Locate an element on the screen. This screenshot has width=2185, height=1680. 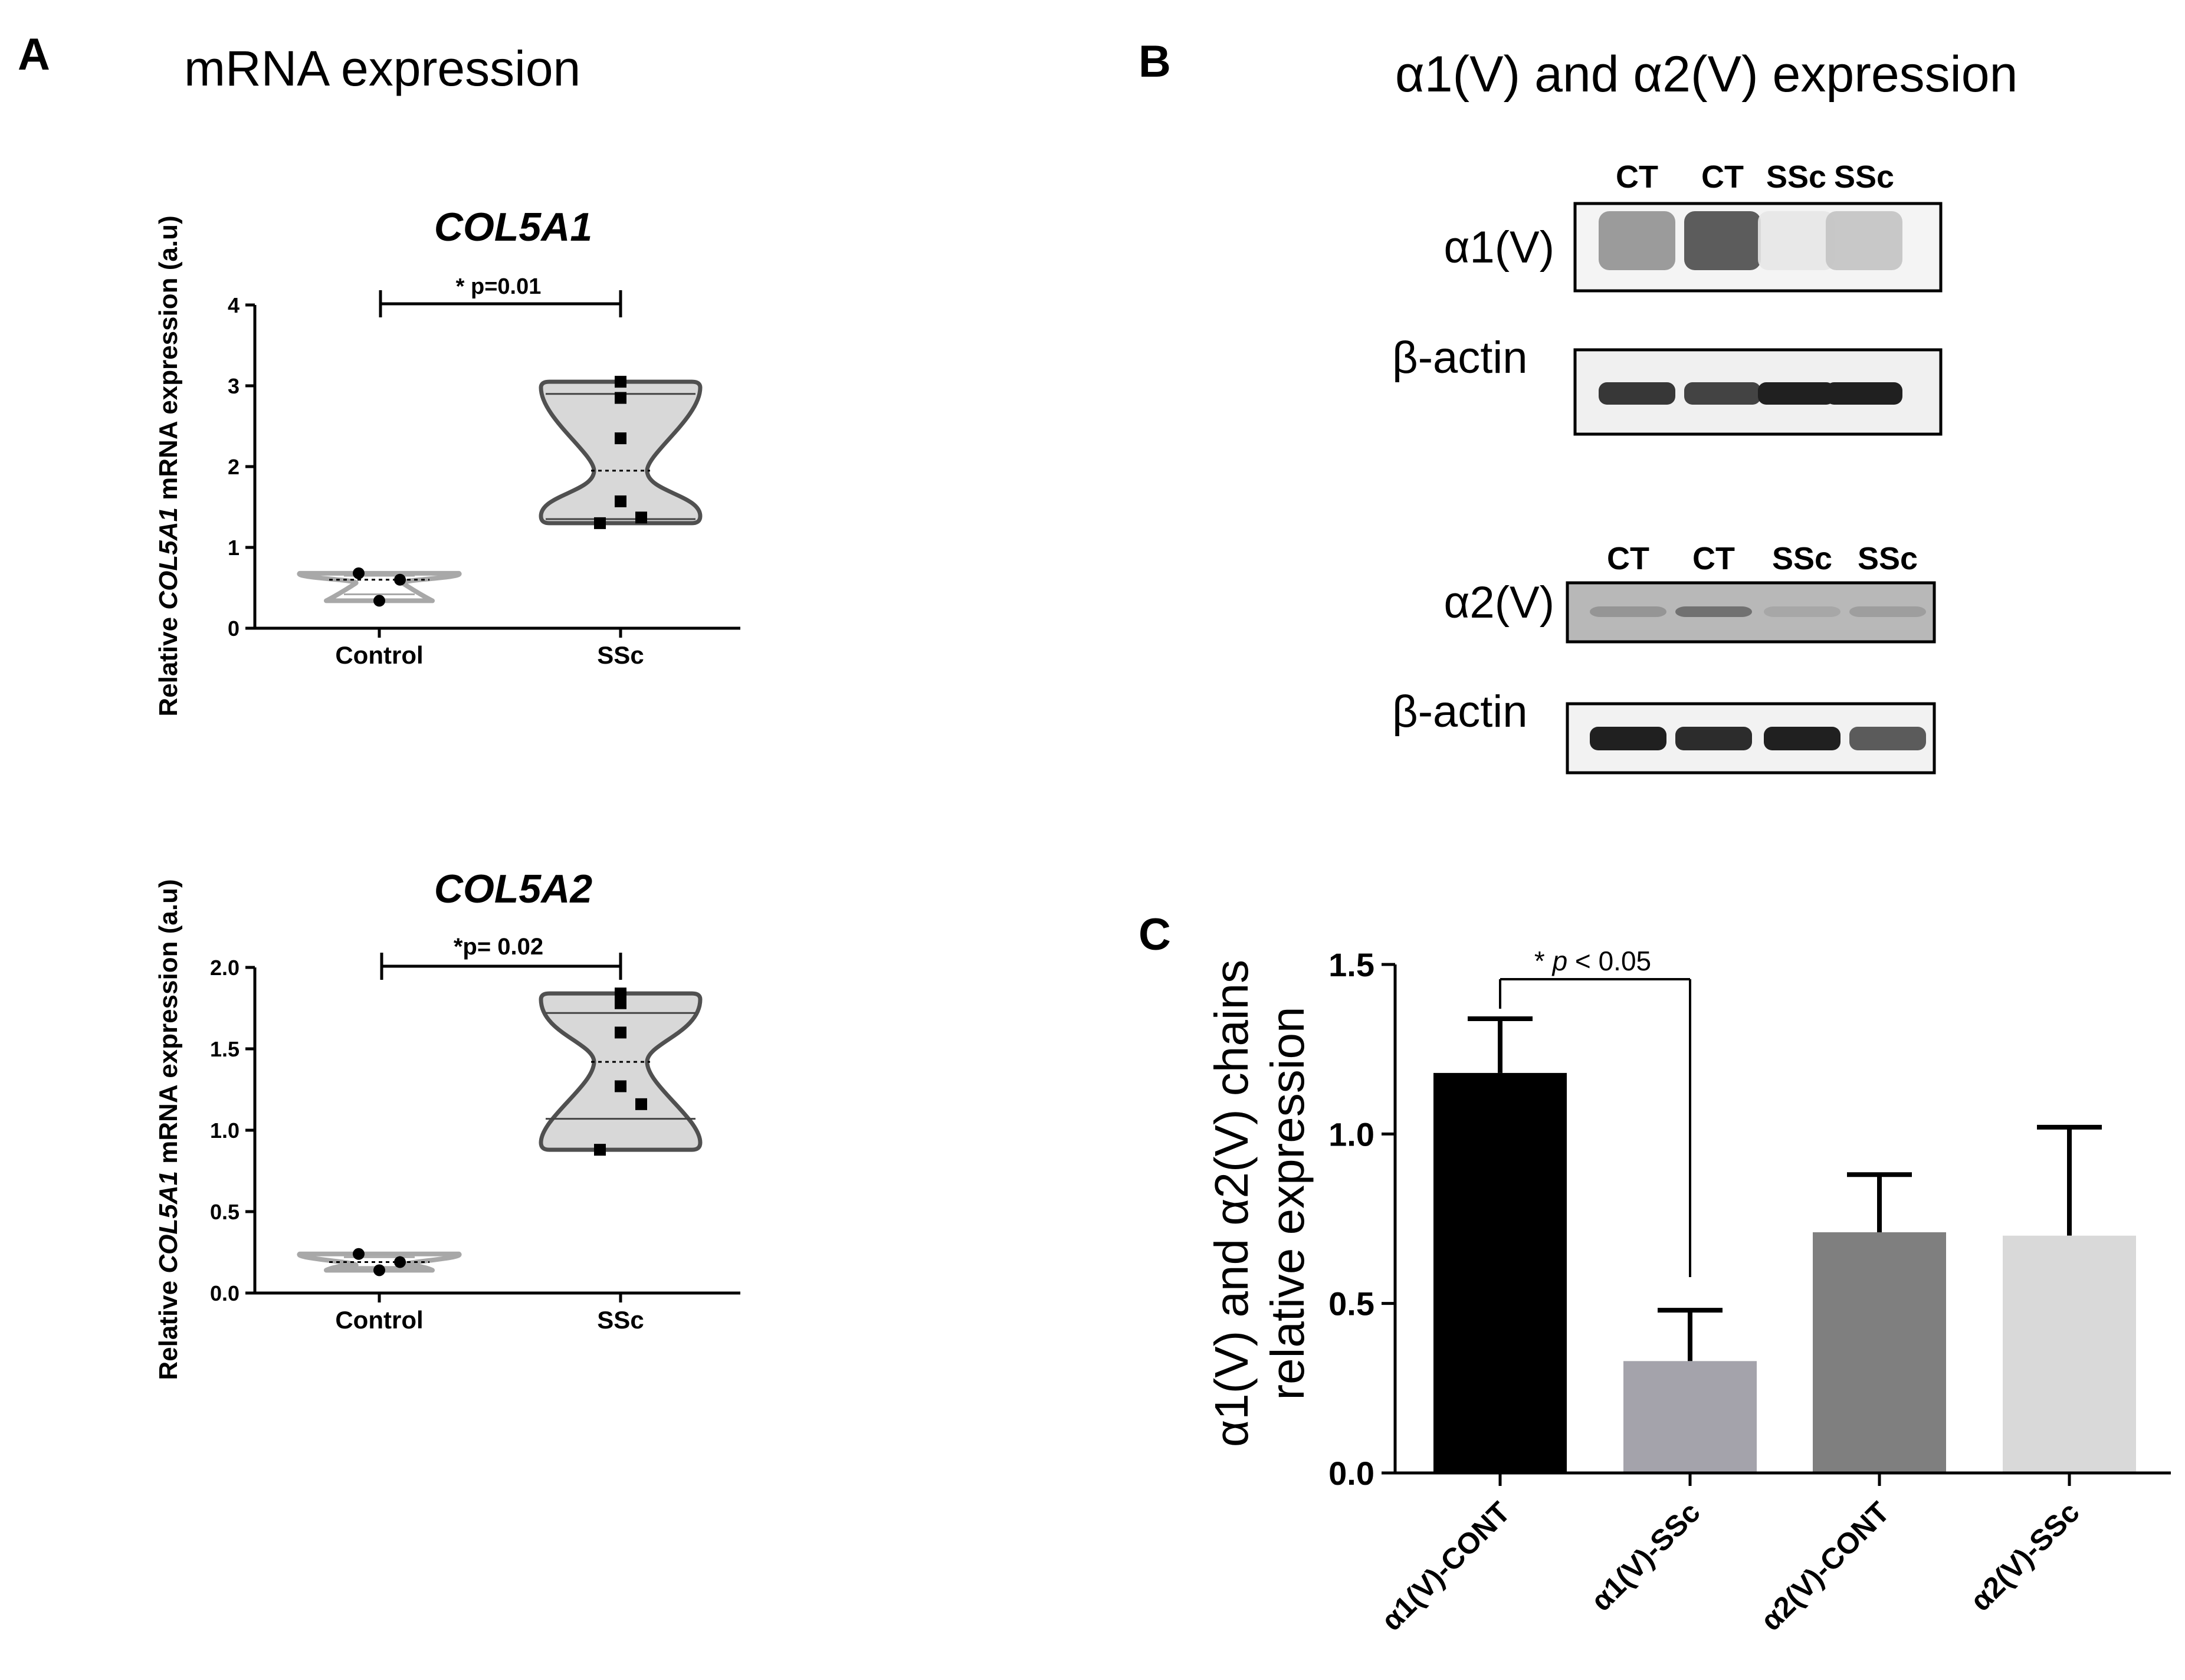
bar-significance-bracket is located at coordinates (1595, 1127).